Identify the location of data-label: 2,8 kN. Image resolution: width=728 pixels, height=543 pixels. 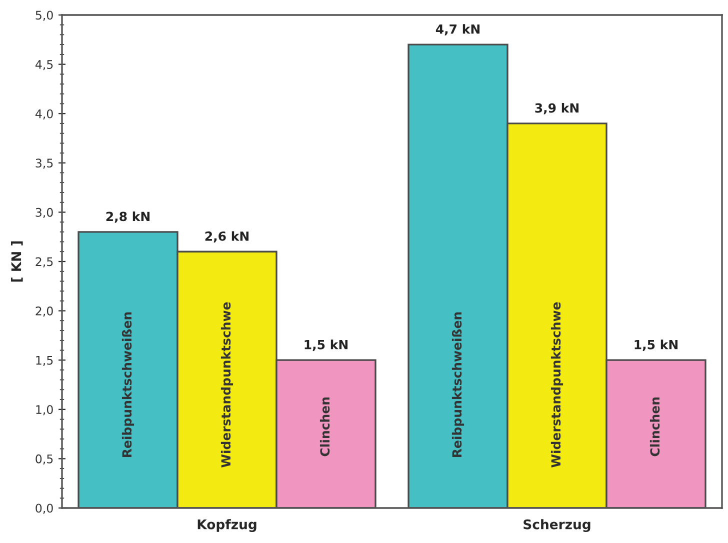
(128, 217).